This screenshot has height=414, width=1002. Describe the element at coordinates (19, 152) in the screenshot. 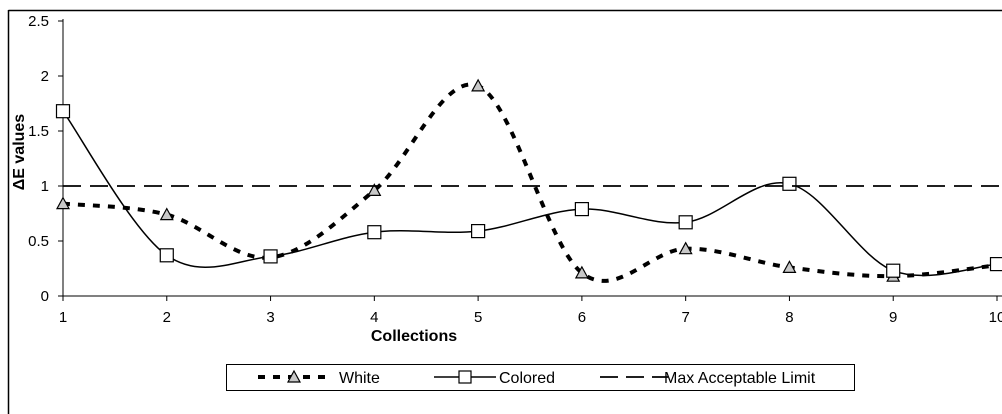

I see `y-axis-title: ΔE values` at that location.